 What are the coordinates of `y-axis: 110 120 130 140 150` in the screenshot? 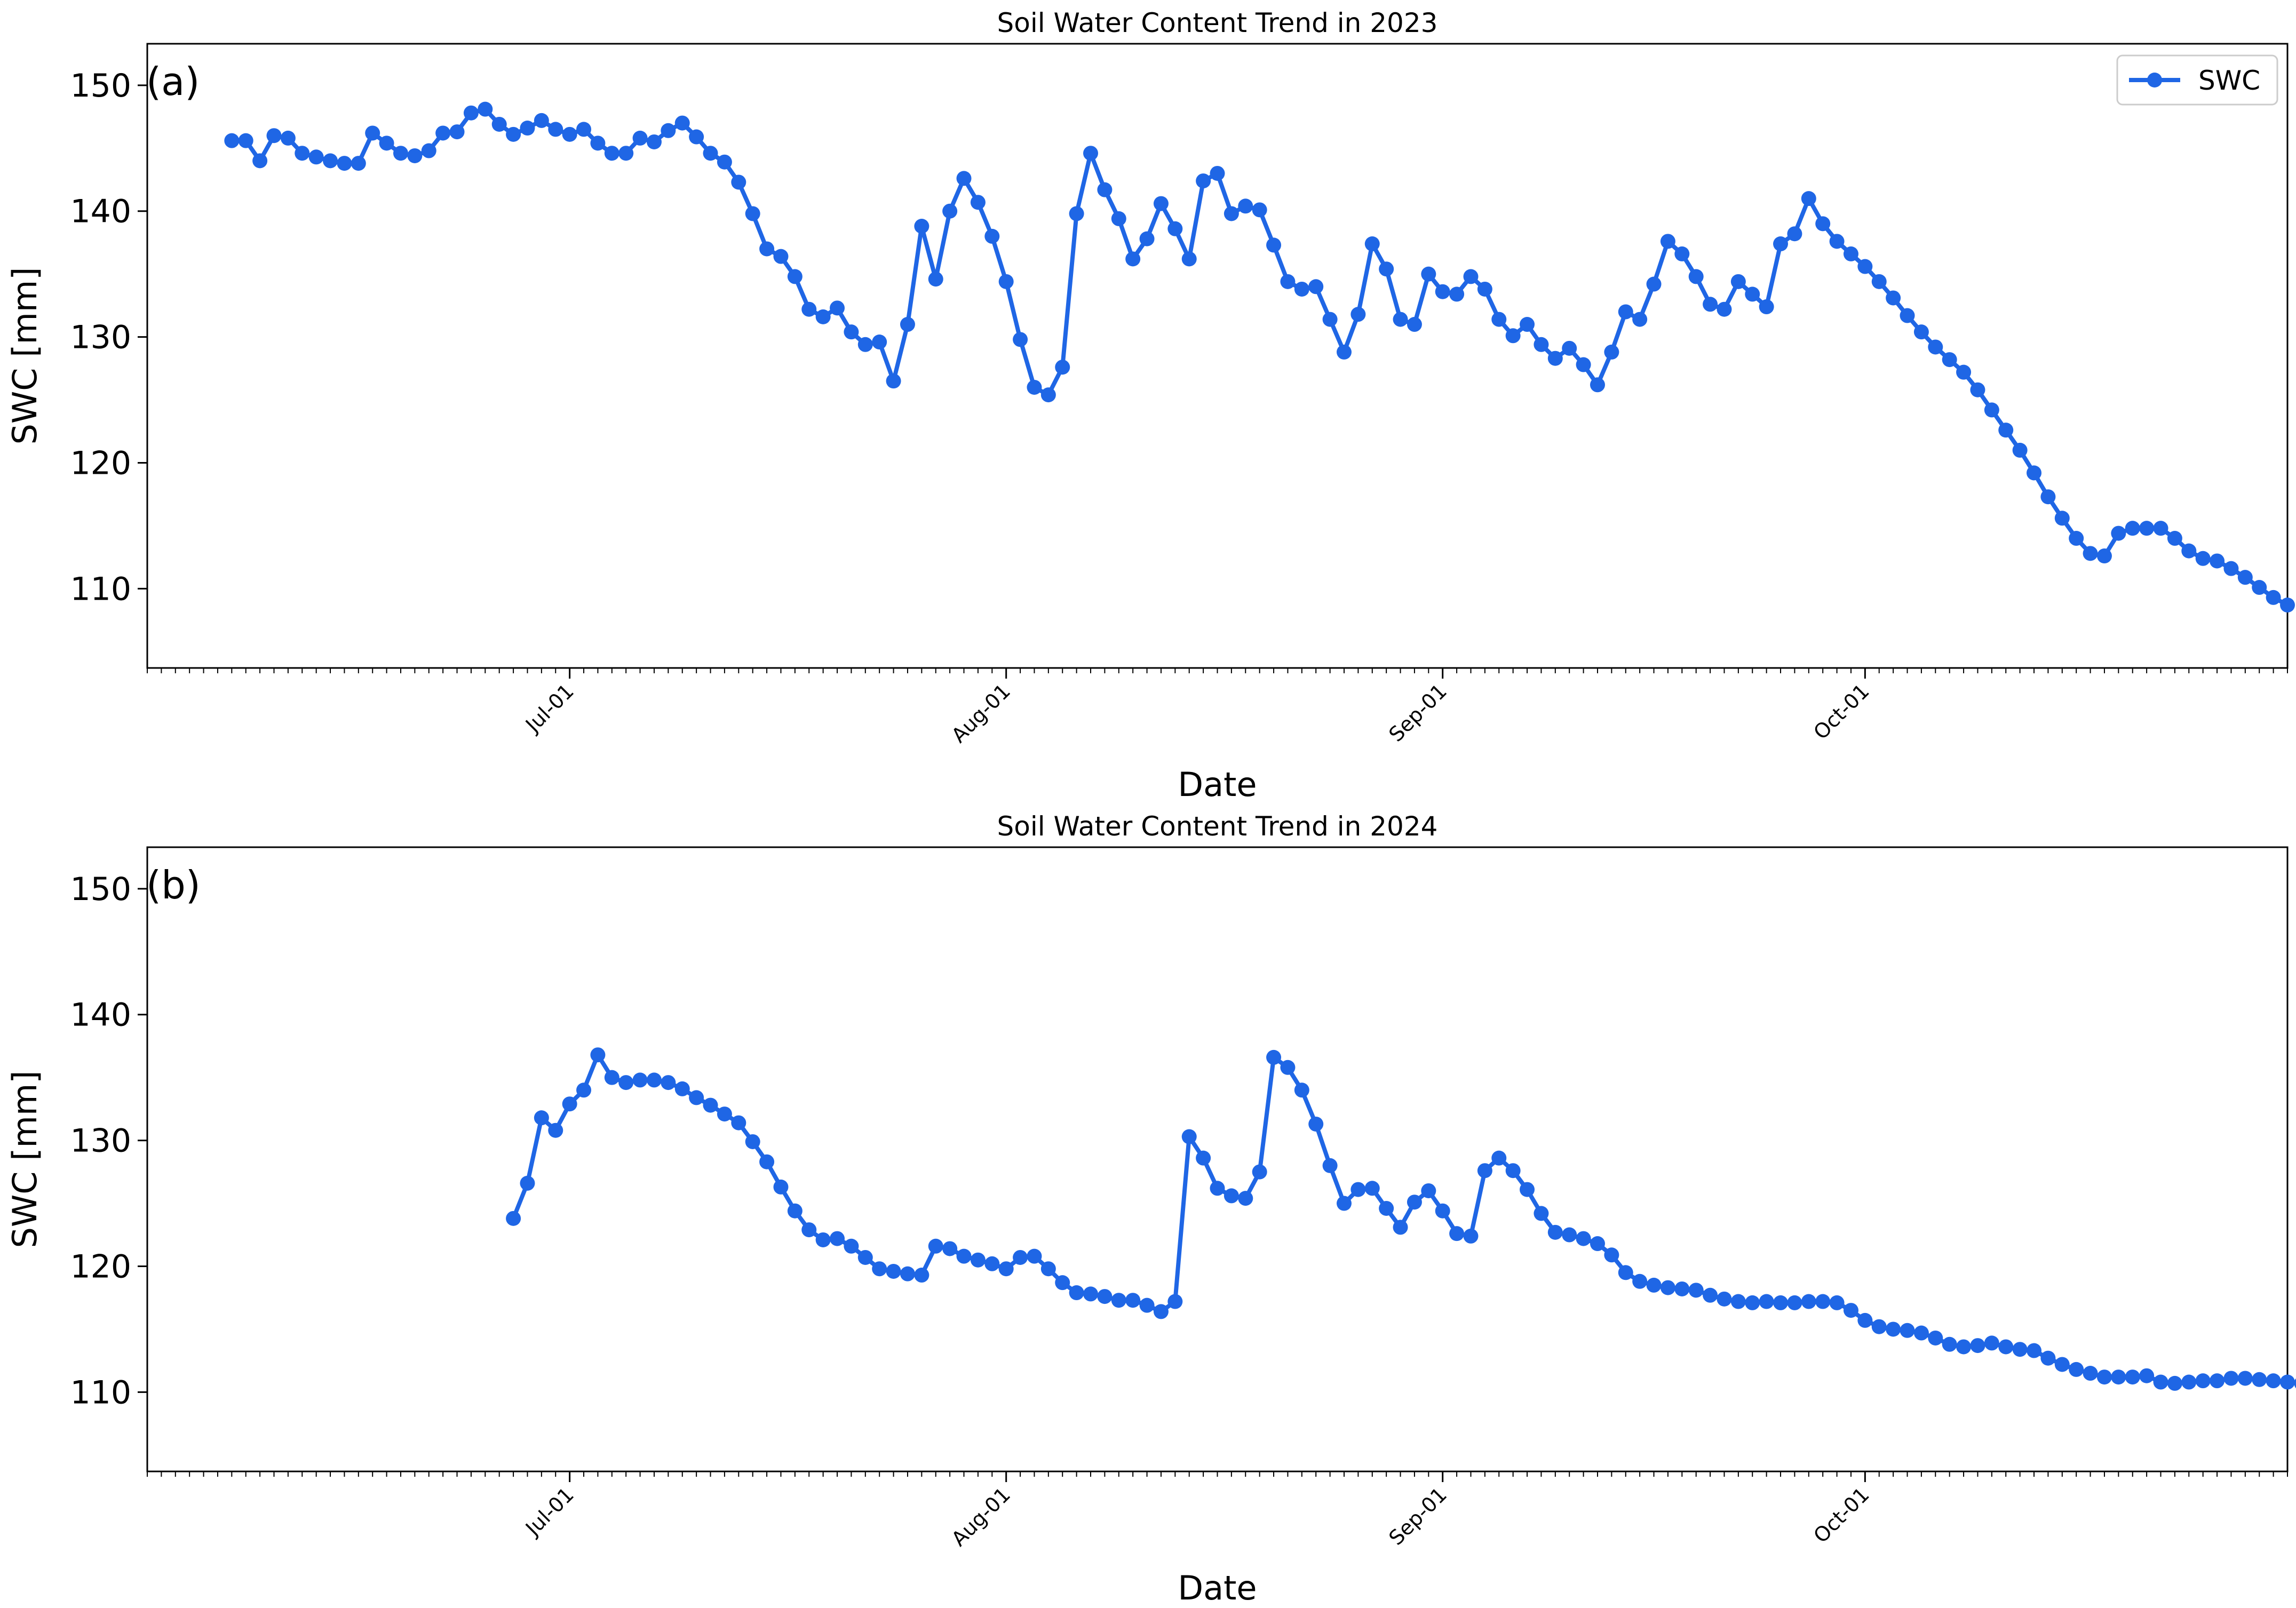 It's located at (108, 1141).